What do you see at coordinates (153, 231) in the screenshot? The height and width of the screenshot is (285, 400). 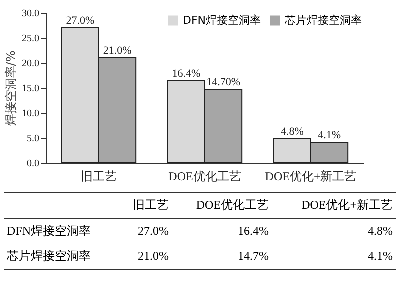 I see `text: 27.0%` at bounding box center [153, 231].